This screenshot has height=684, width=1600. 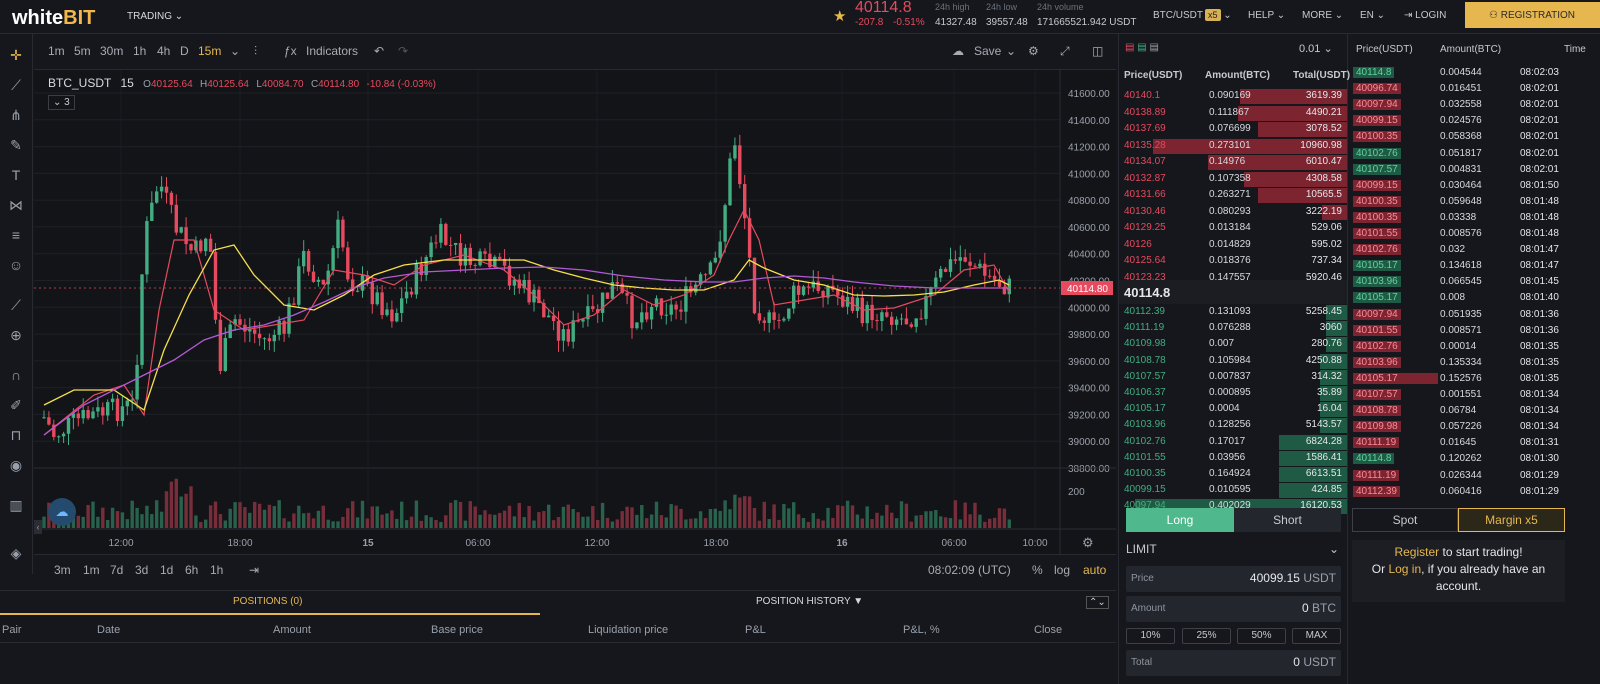 What do you see at coordinates (16, 175) in the screenshot?
I see `text-tool-icon: T` at bounding box center [16, 175].